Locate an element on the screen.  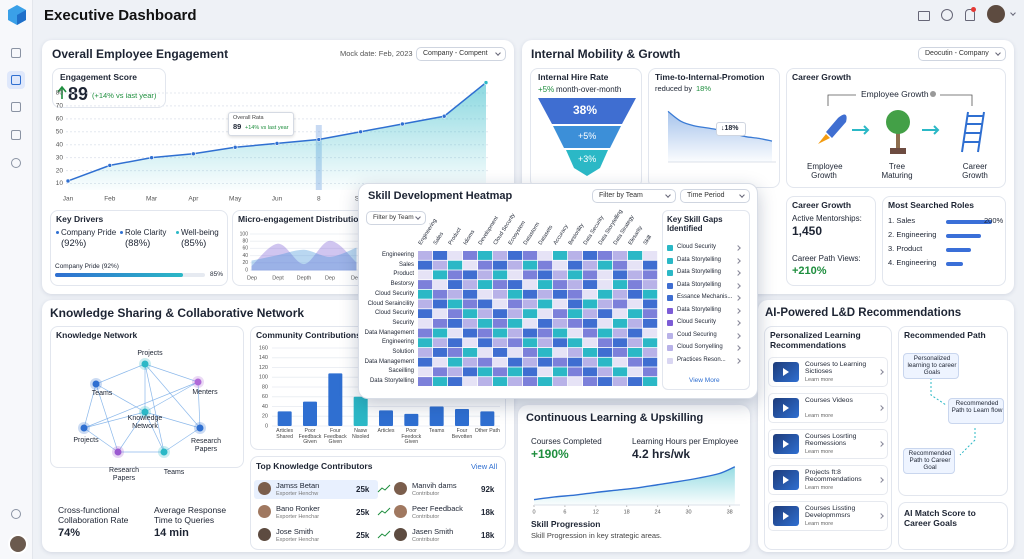
contributor-value: 25k is located at coordinates (363, 489).